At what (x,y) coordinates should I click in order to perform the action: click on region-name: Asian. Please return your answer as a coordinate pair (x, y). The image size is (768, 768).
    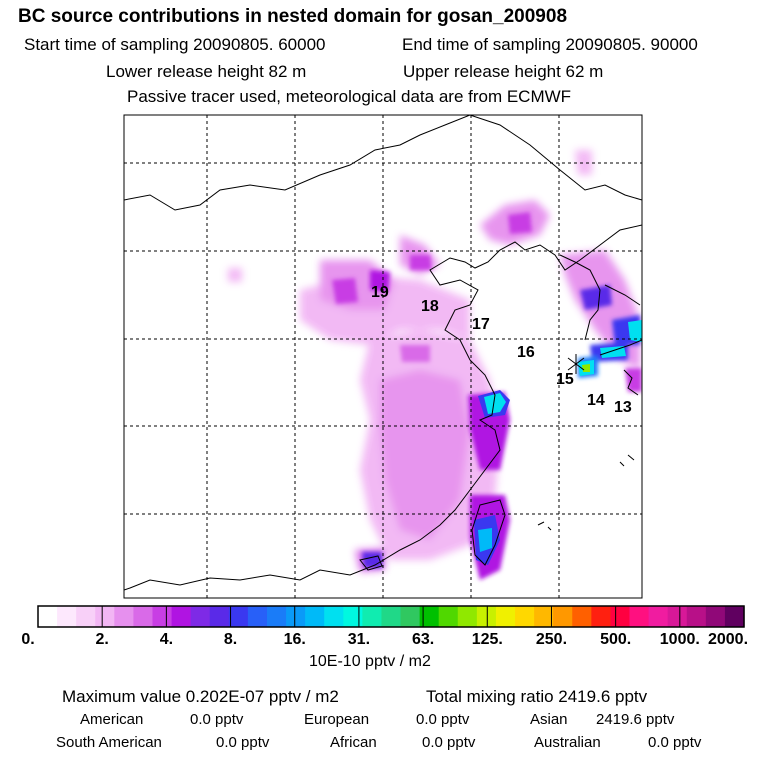
    Looking at the image, I should click on (549, 719).